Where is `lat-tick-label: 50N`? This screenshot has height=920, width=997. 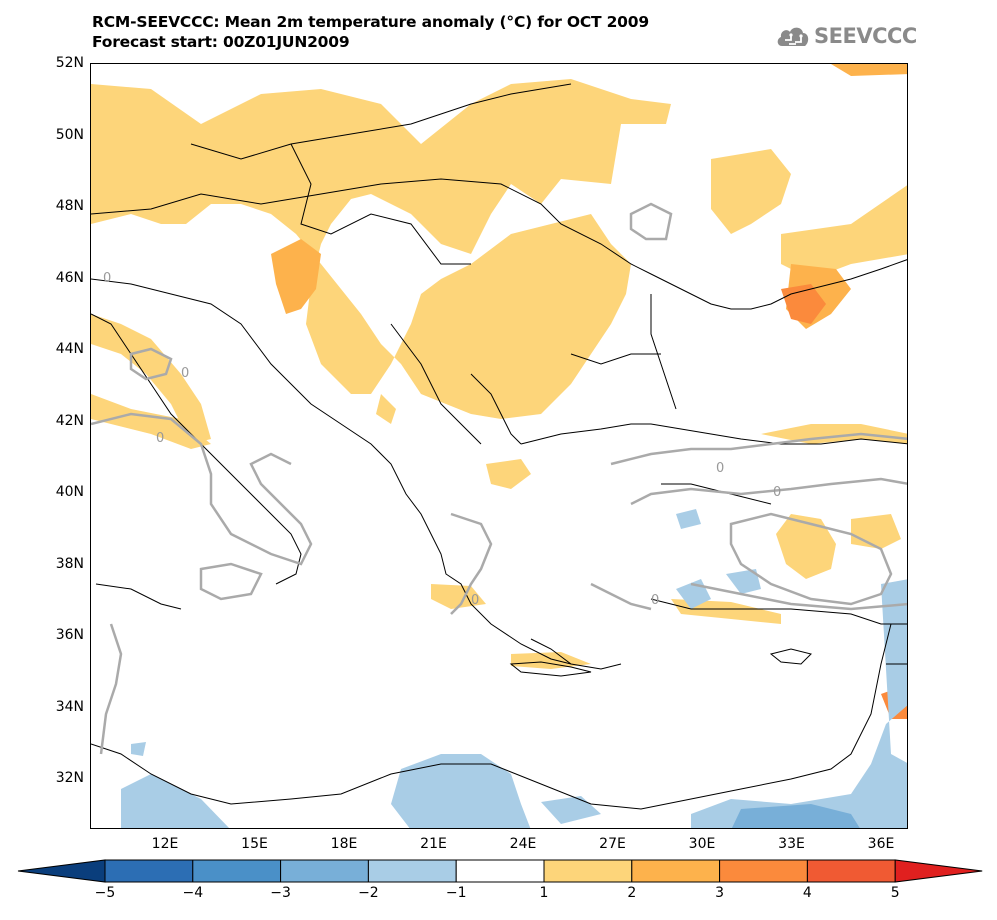 lat-tick-label: 50N is located at coordinates (69, 134).